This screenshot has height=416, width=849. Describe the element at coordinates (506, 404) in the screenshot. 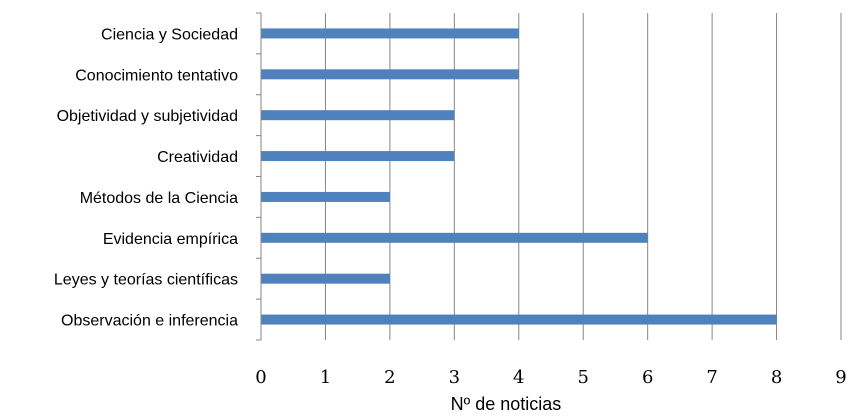

I see `x-axis-title: Nº de noticias` at that location.